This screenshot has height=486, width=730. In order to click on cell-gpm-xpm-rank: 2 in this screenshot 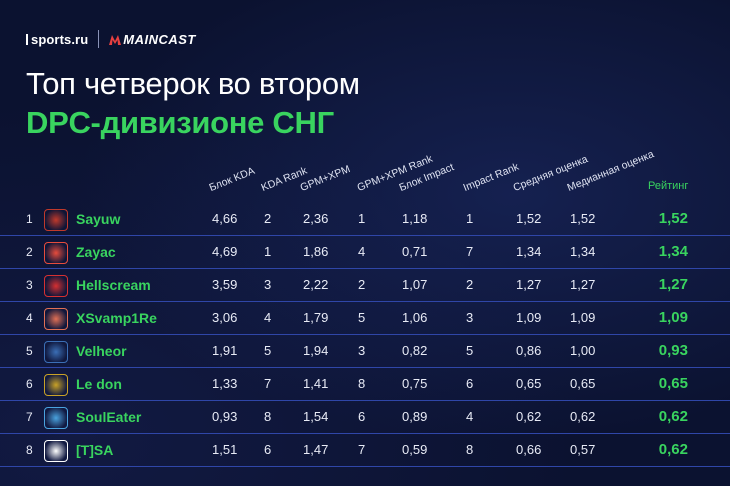, I will do `click(362, 284)`.